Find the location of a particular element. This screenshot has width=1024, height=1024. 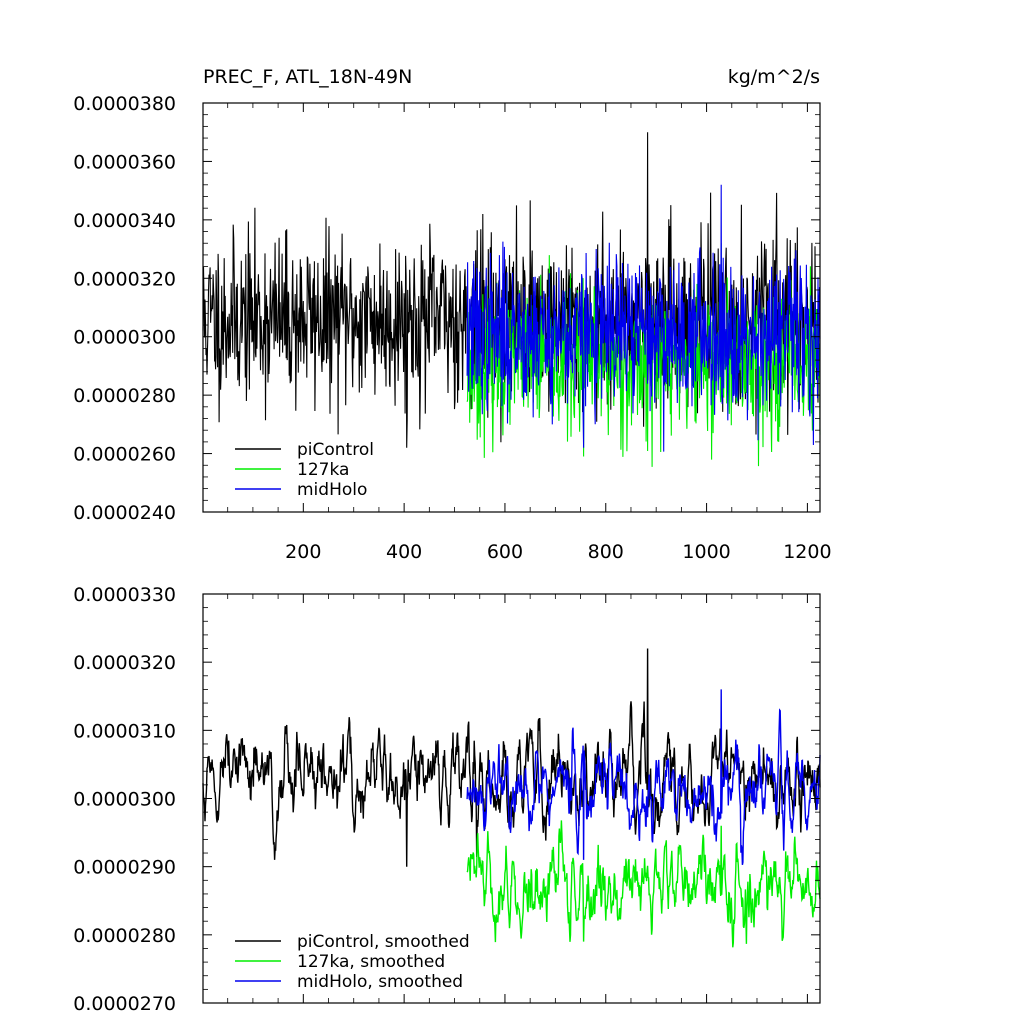

legend-label: piControl is located at coordinates (335, 450).